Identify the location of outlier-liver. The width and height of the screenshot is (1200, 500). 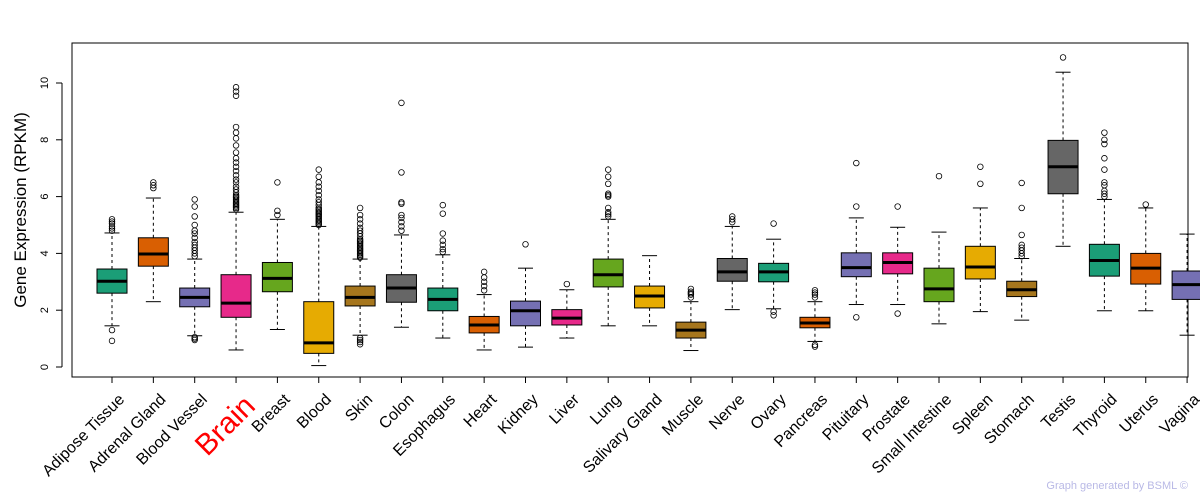
(567, 284).